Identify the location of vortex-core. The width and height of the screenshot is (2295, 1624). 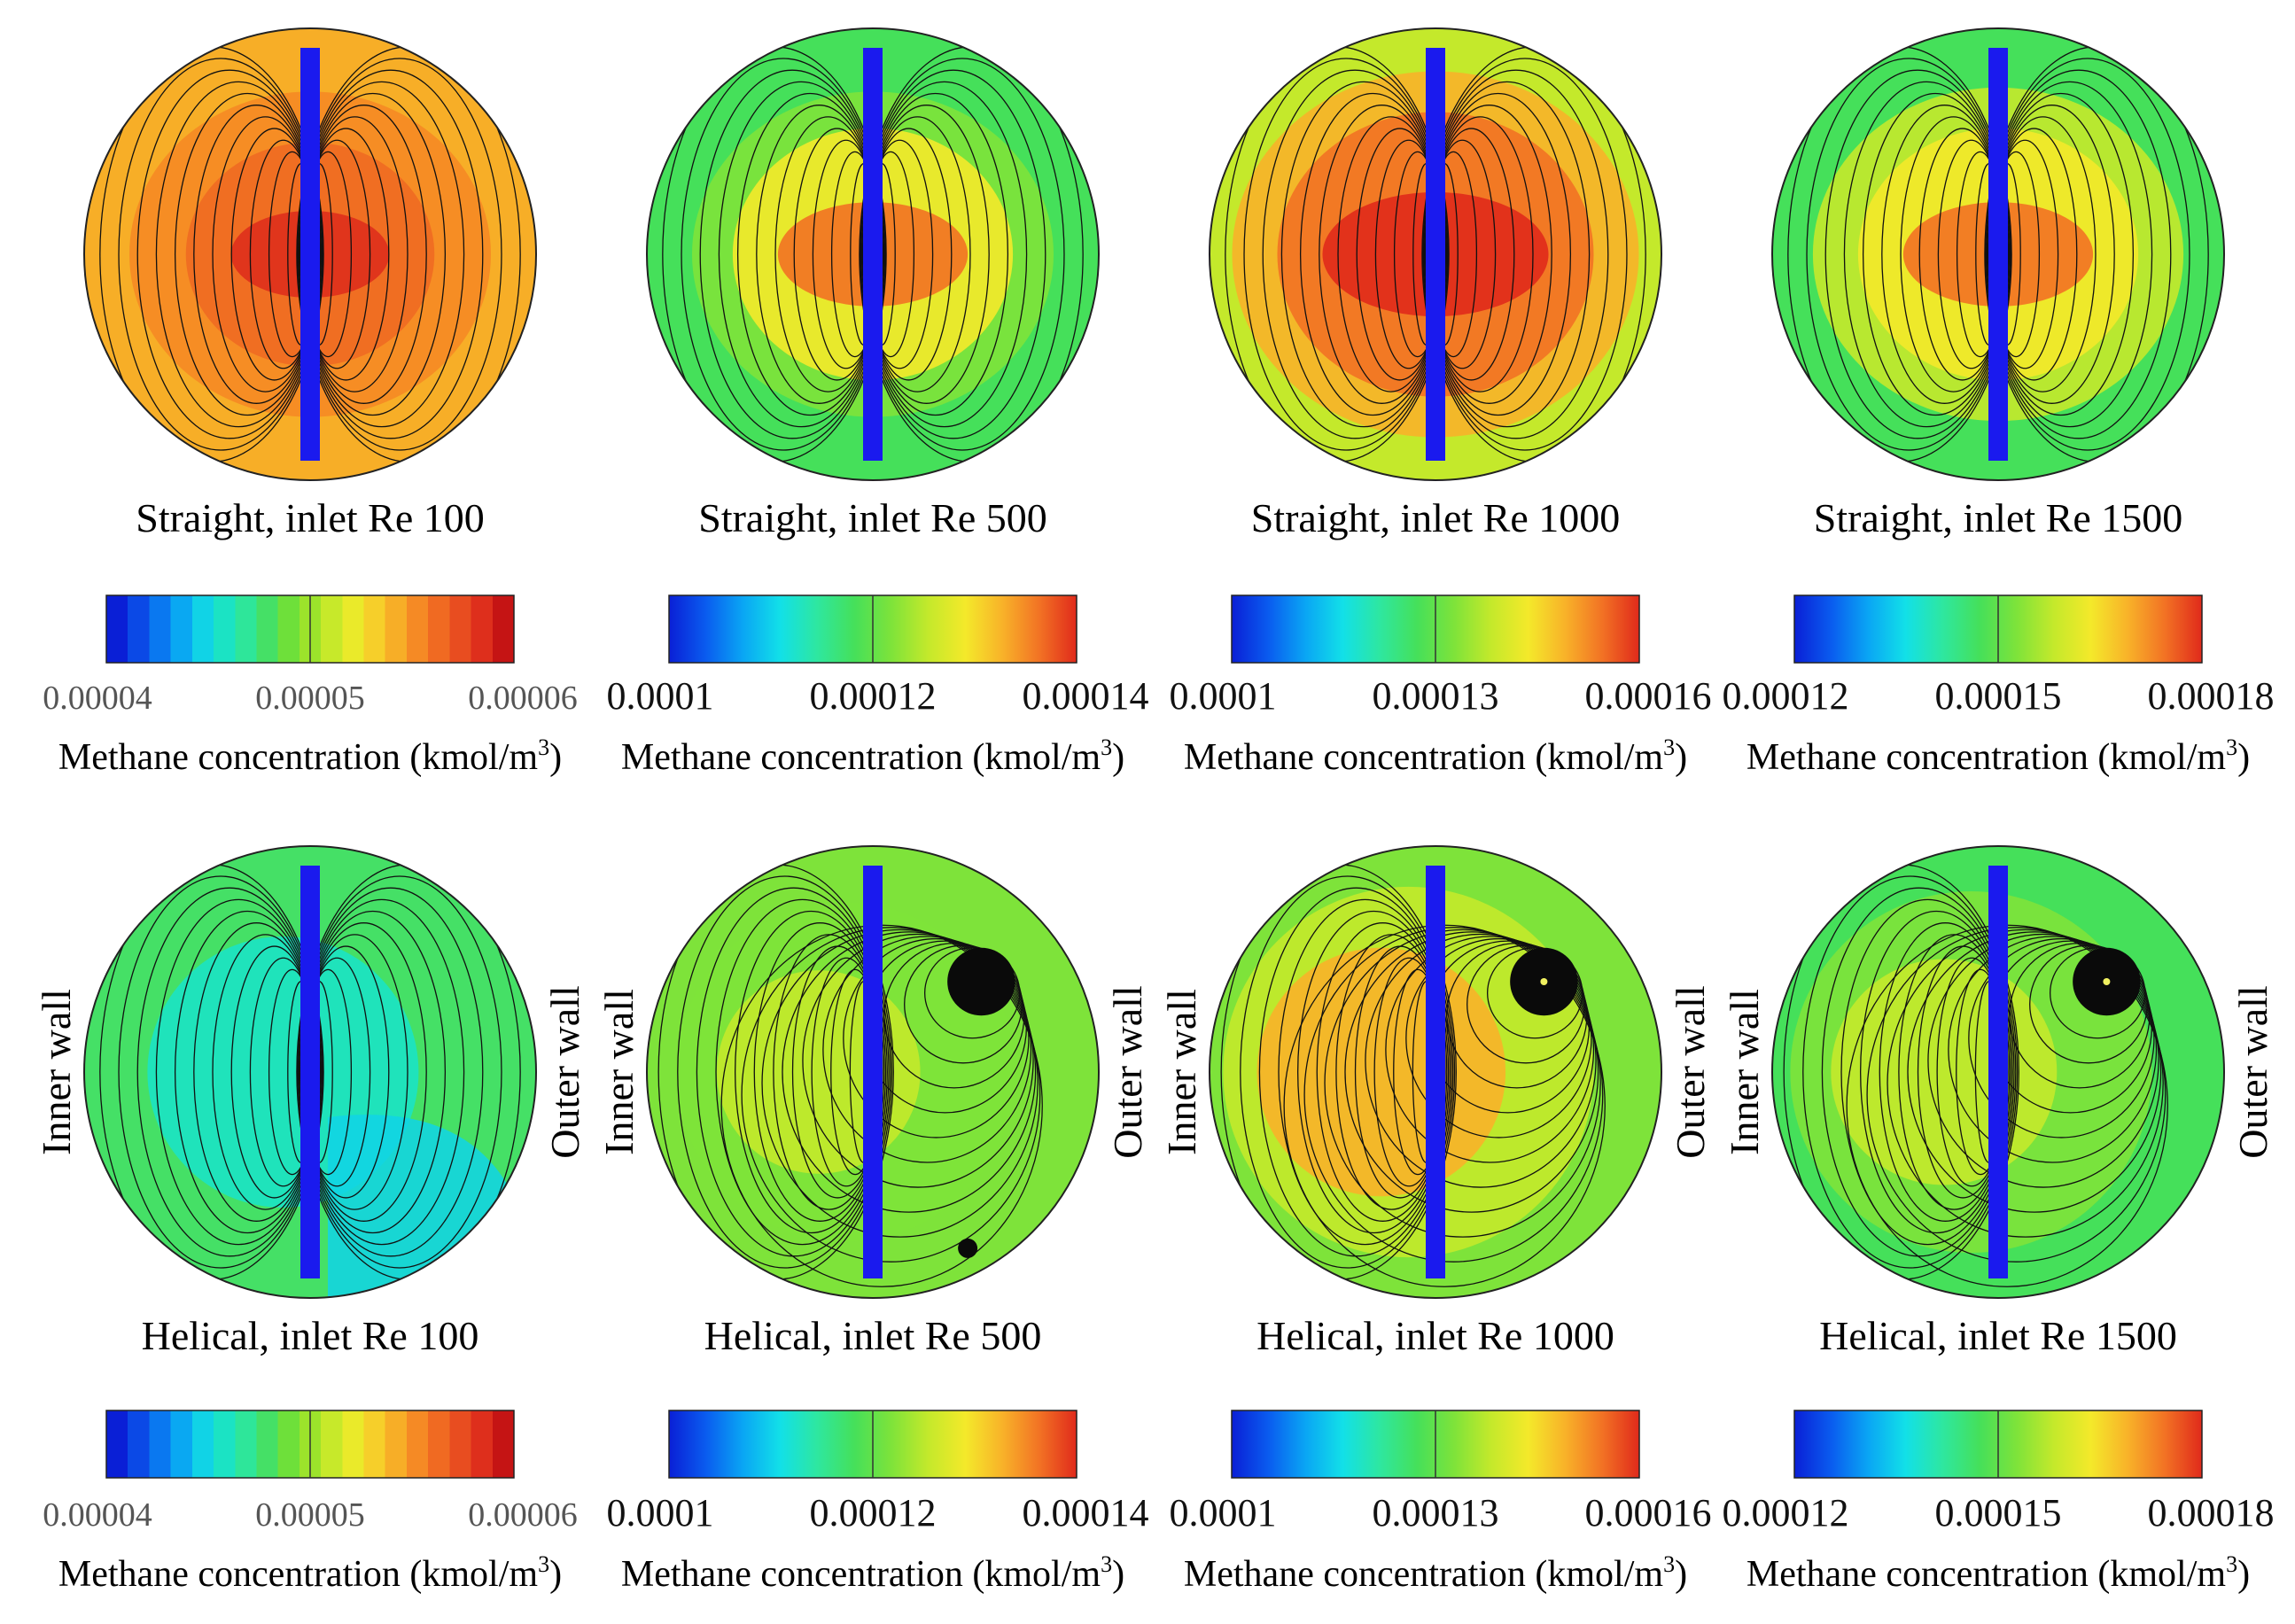
(981, 982).